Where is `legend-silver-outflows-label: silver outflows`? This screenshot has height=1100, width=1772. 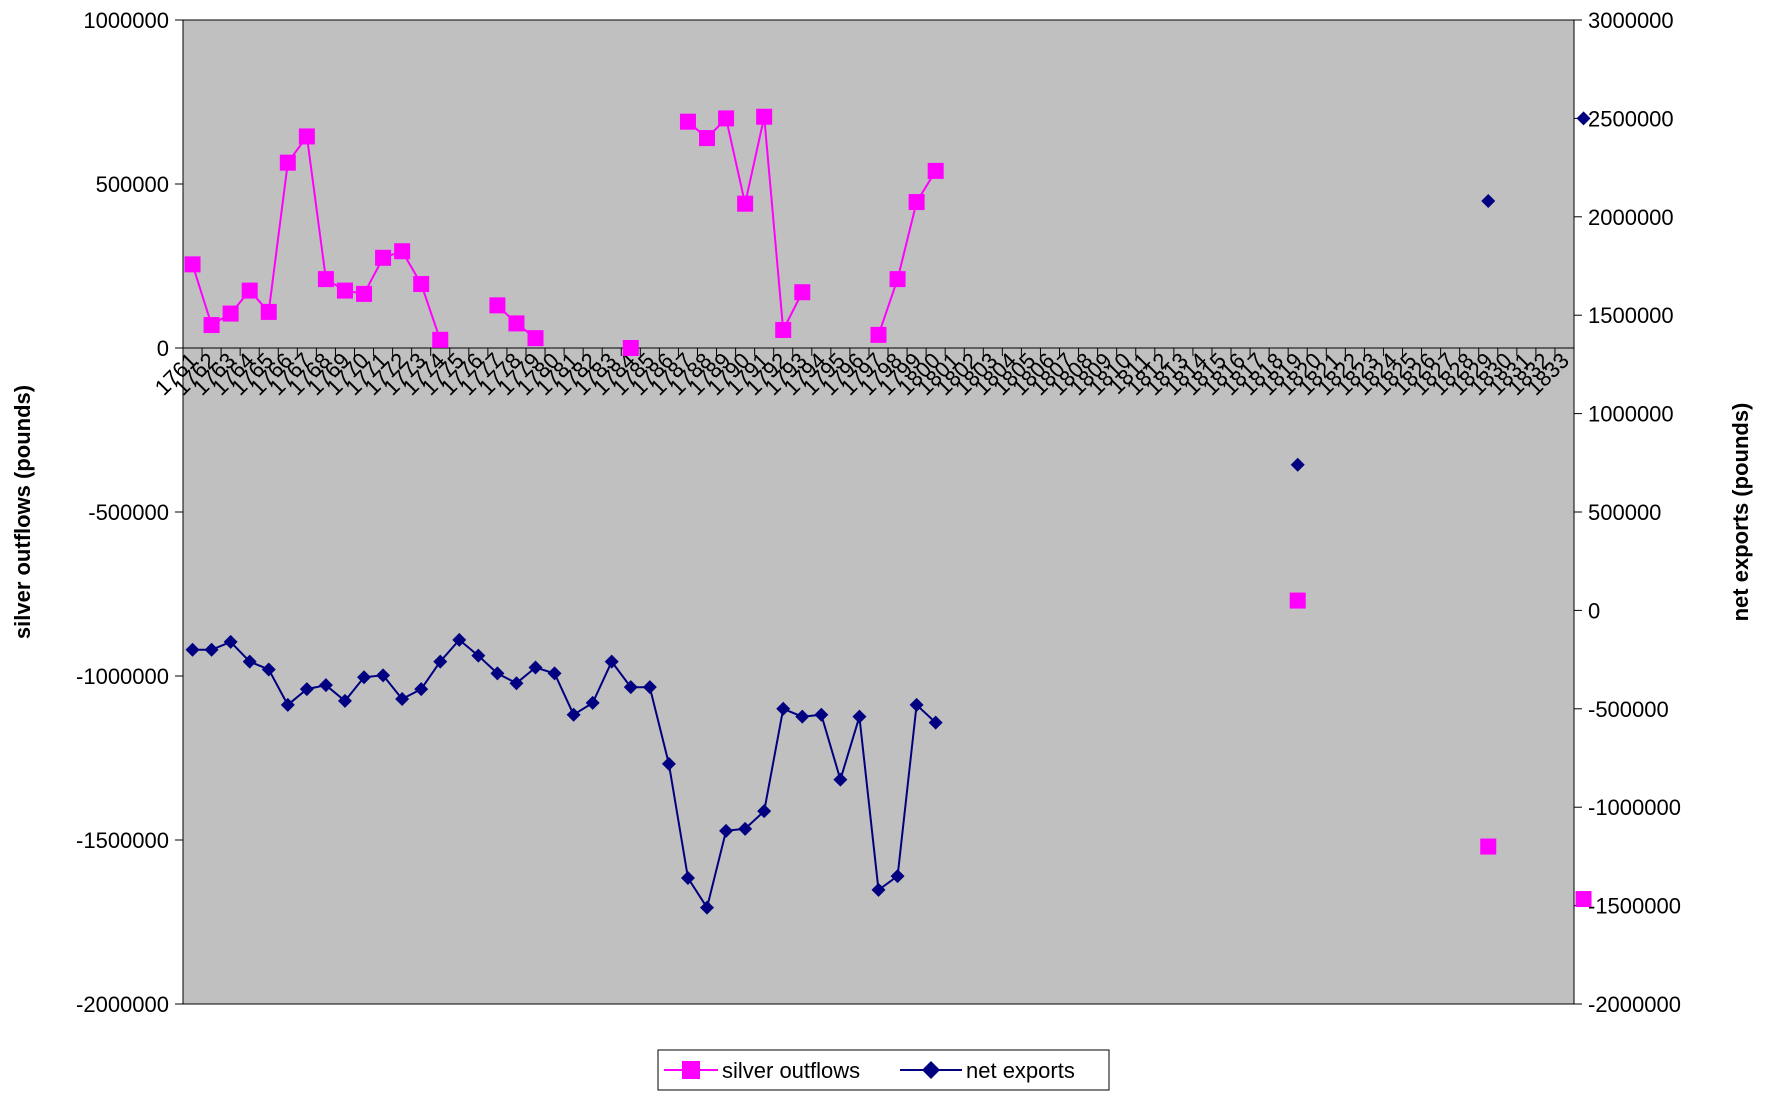
legend-silver-outflows-label: silver outflows is located at coordinates (791, 1070).